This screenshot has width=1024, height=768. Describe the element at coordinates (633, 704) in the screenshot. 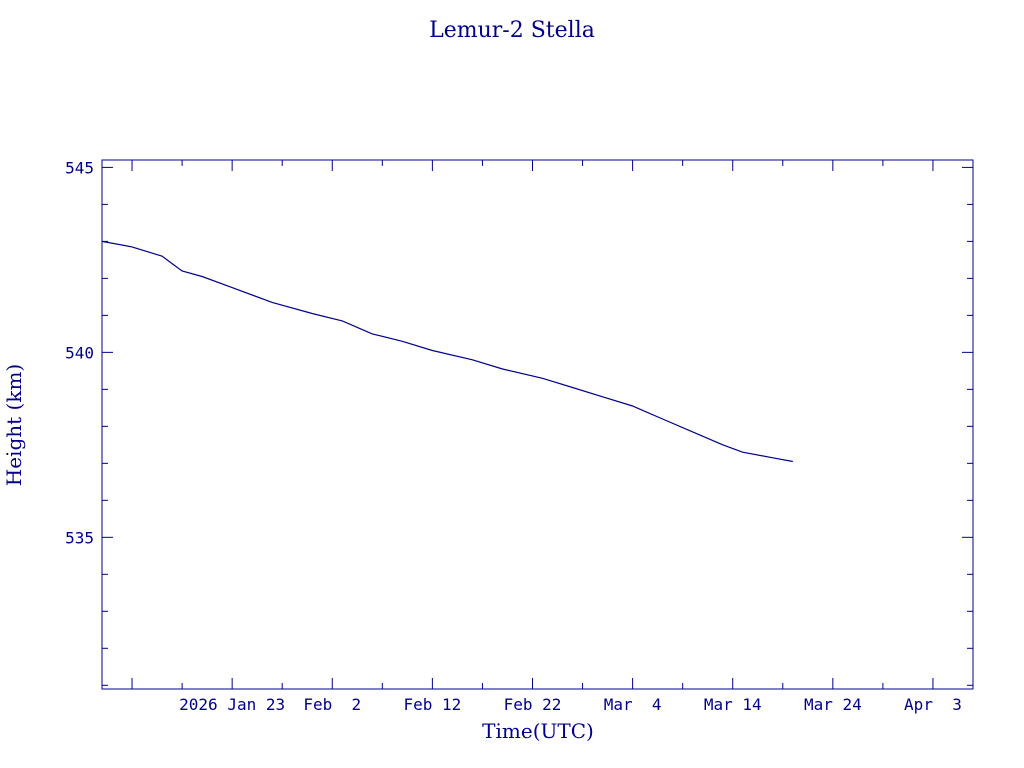

I see `x-tick-label: Mar 4` at that location.